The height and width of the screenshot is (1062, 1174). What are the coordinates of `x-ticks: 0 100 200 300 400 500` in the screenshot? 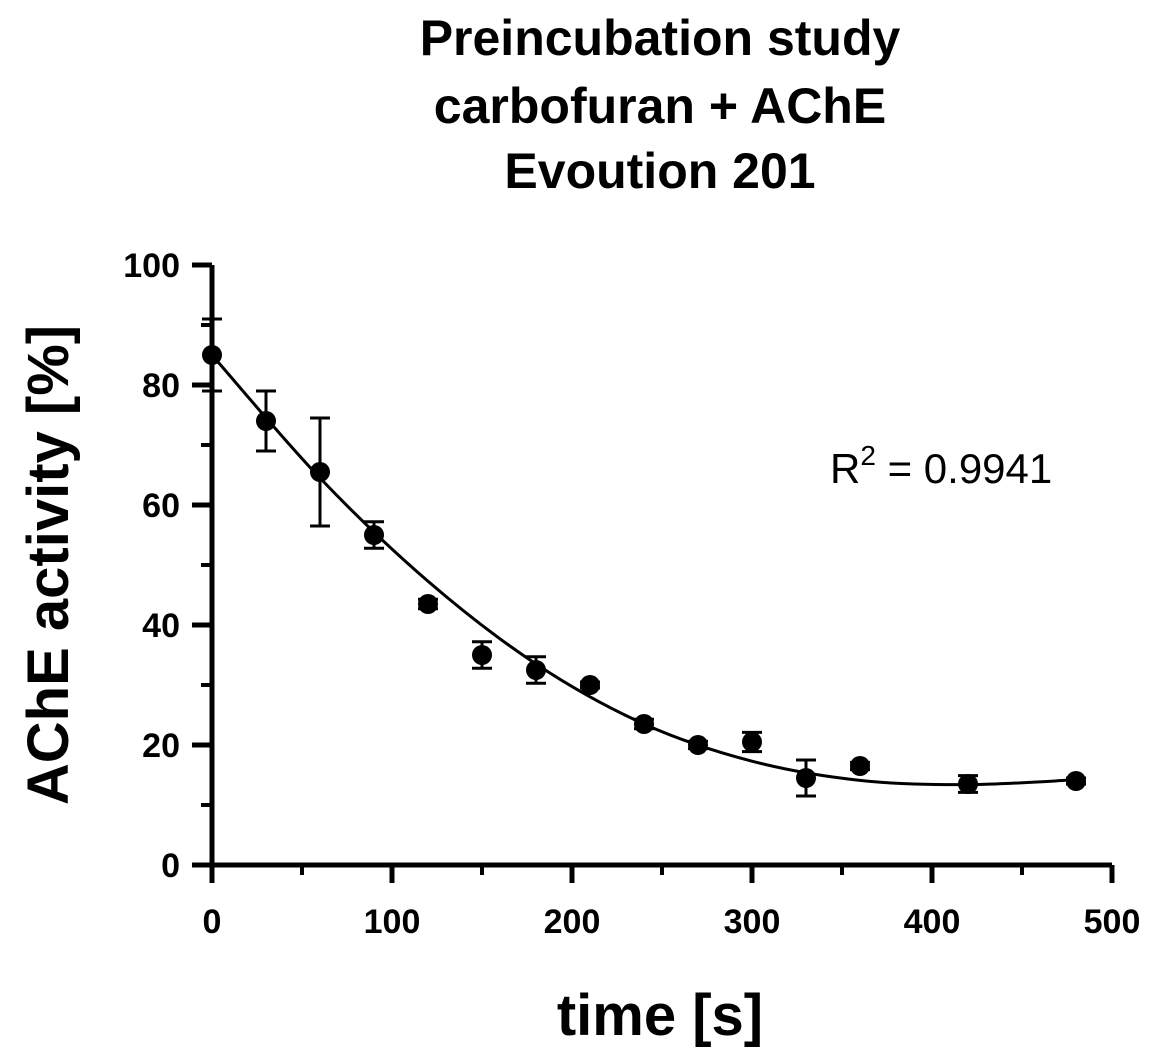 It's located at (672, 903).